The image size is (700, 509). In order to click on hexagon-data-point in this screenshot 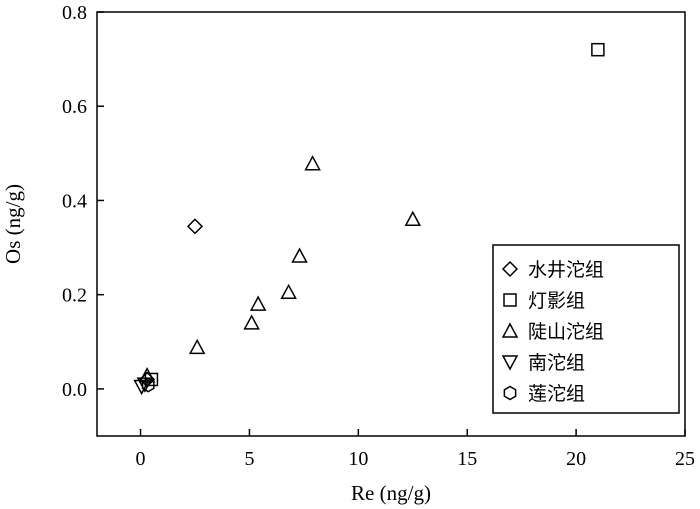, I will do `click(148, 385)`.